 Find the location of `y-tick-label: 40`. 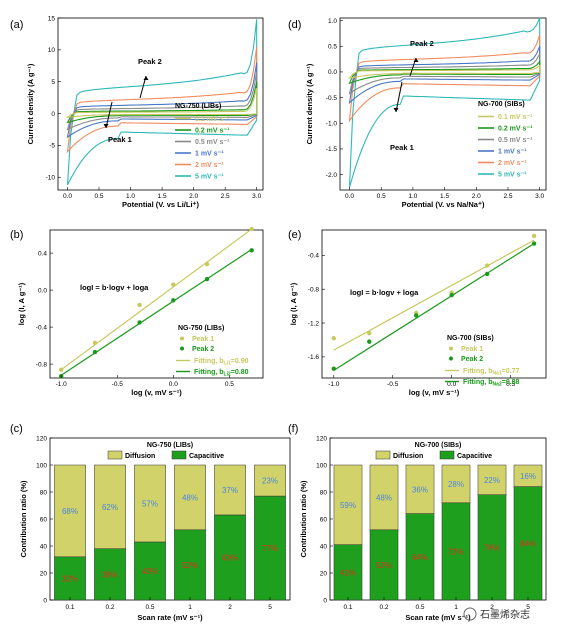

y-tick-label: 40 is located at coordinates (324, 546).